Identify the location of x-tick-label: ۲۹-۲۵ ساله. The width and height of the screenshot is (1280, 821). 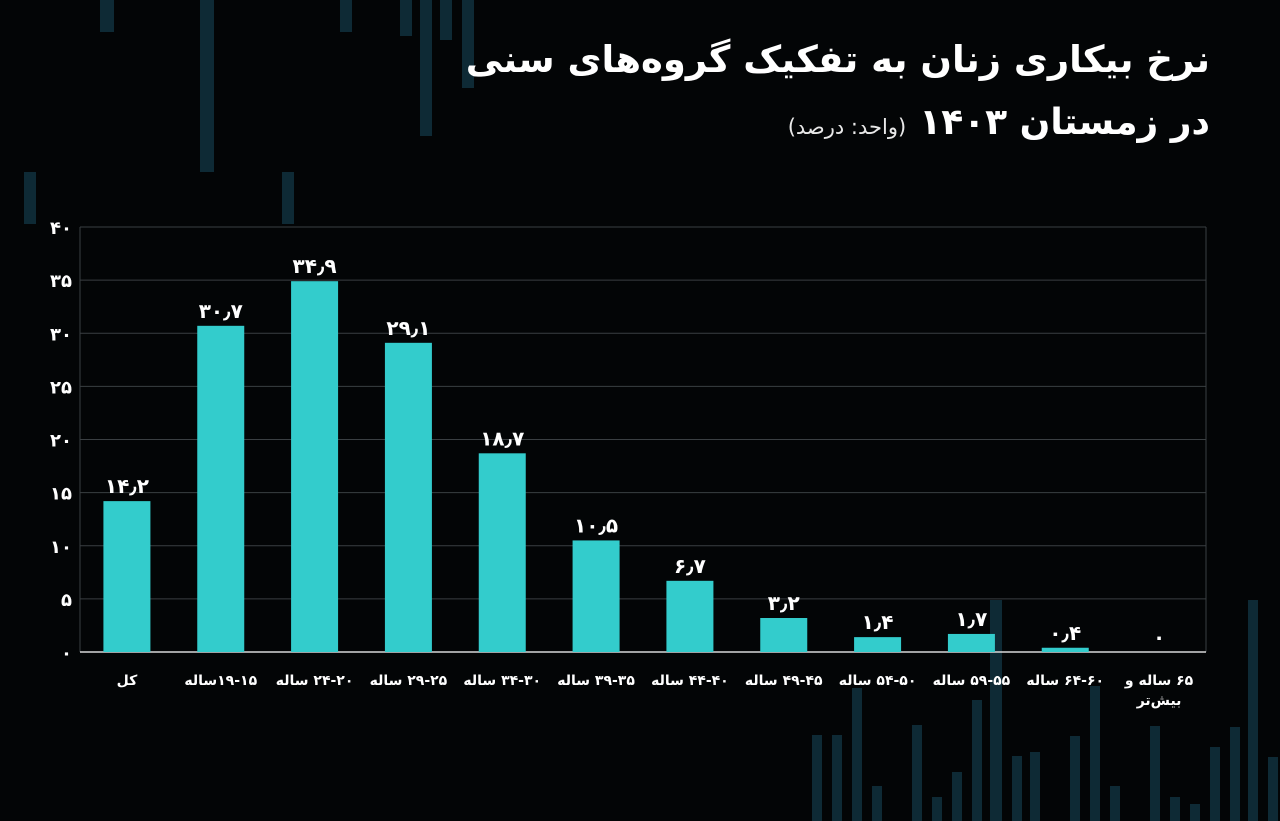
(409, 681).